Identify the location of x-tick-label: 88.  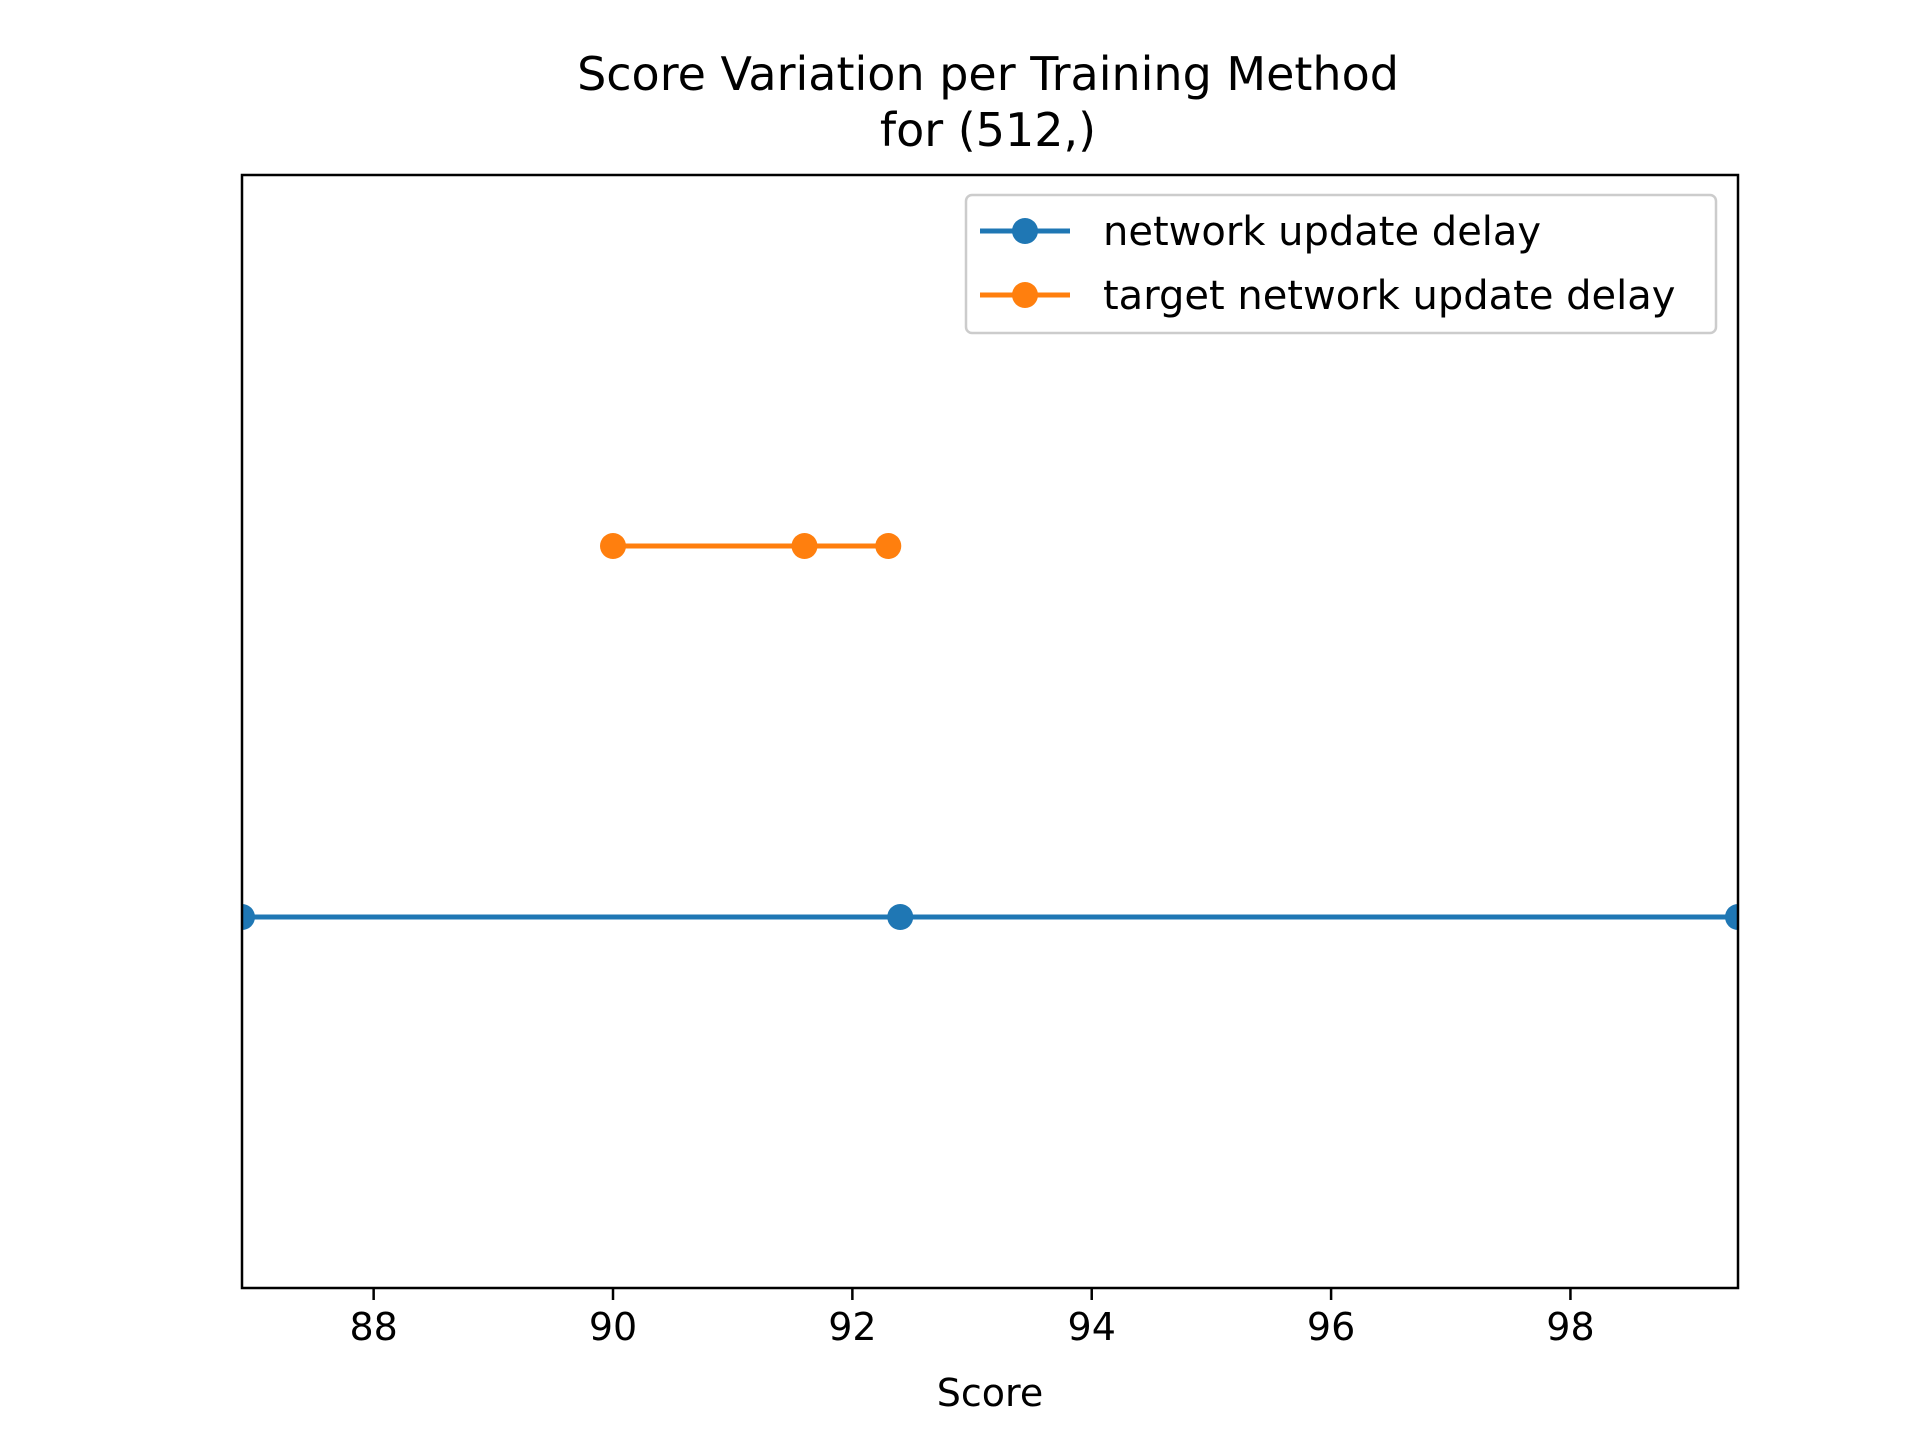
(373, 1327).